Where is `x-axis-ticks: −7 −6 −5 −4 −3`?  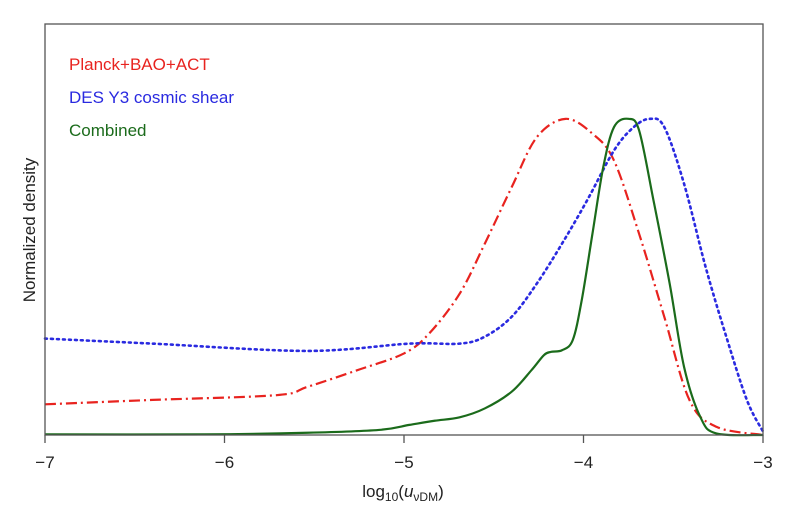 x-axis-ticks: −7 −6 −5 −4 −3 is located at coordinates (404, 453).